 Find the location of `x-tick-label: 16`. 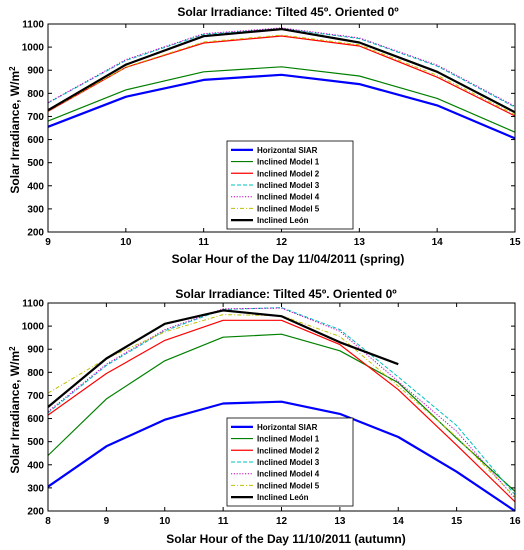

x-tick-label: 16 is located at coordinates (515, 521).